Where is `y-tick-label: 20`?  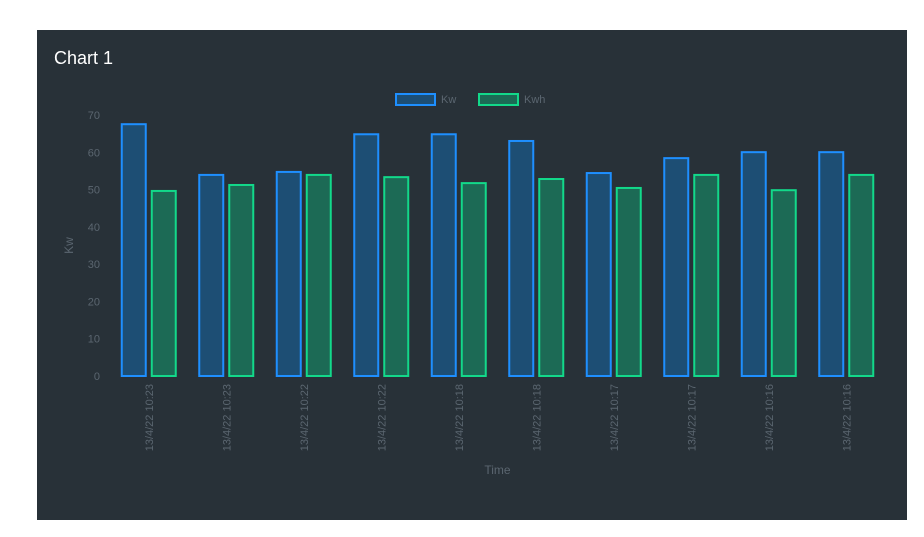
y-tick-label: 20 is located at coordinates (94, 302).